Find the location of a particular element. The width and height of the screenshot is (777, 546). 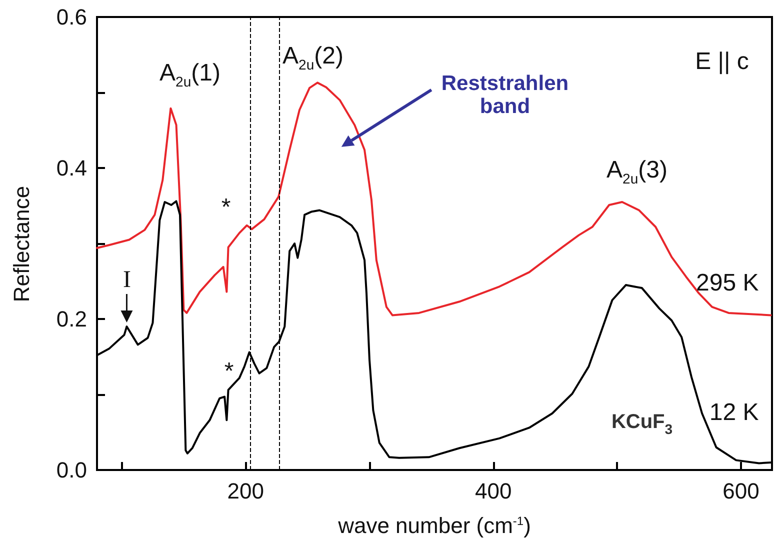

x-axis-title: wave number (cm$^{-1}$) is located at coordinates (434, 525).